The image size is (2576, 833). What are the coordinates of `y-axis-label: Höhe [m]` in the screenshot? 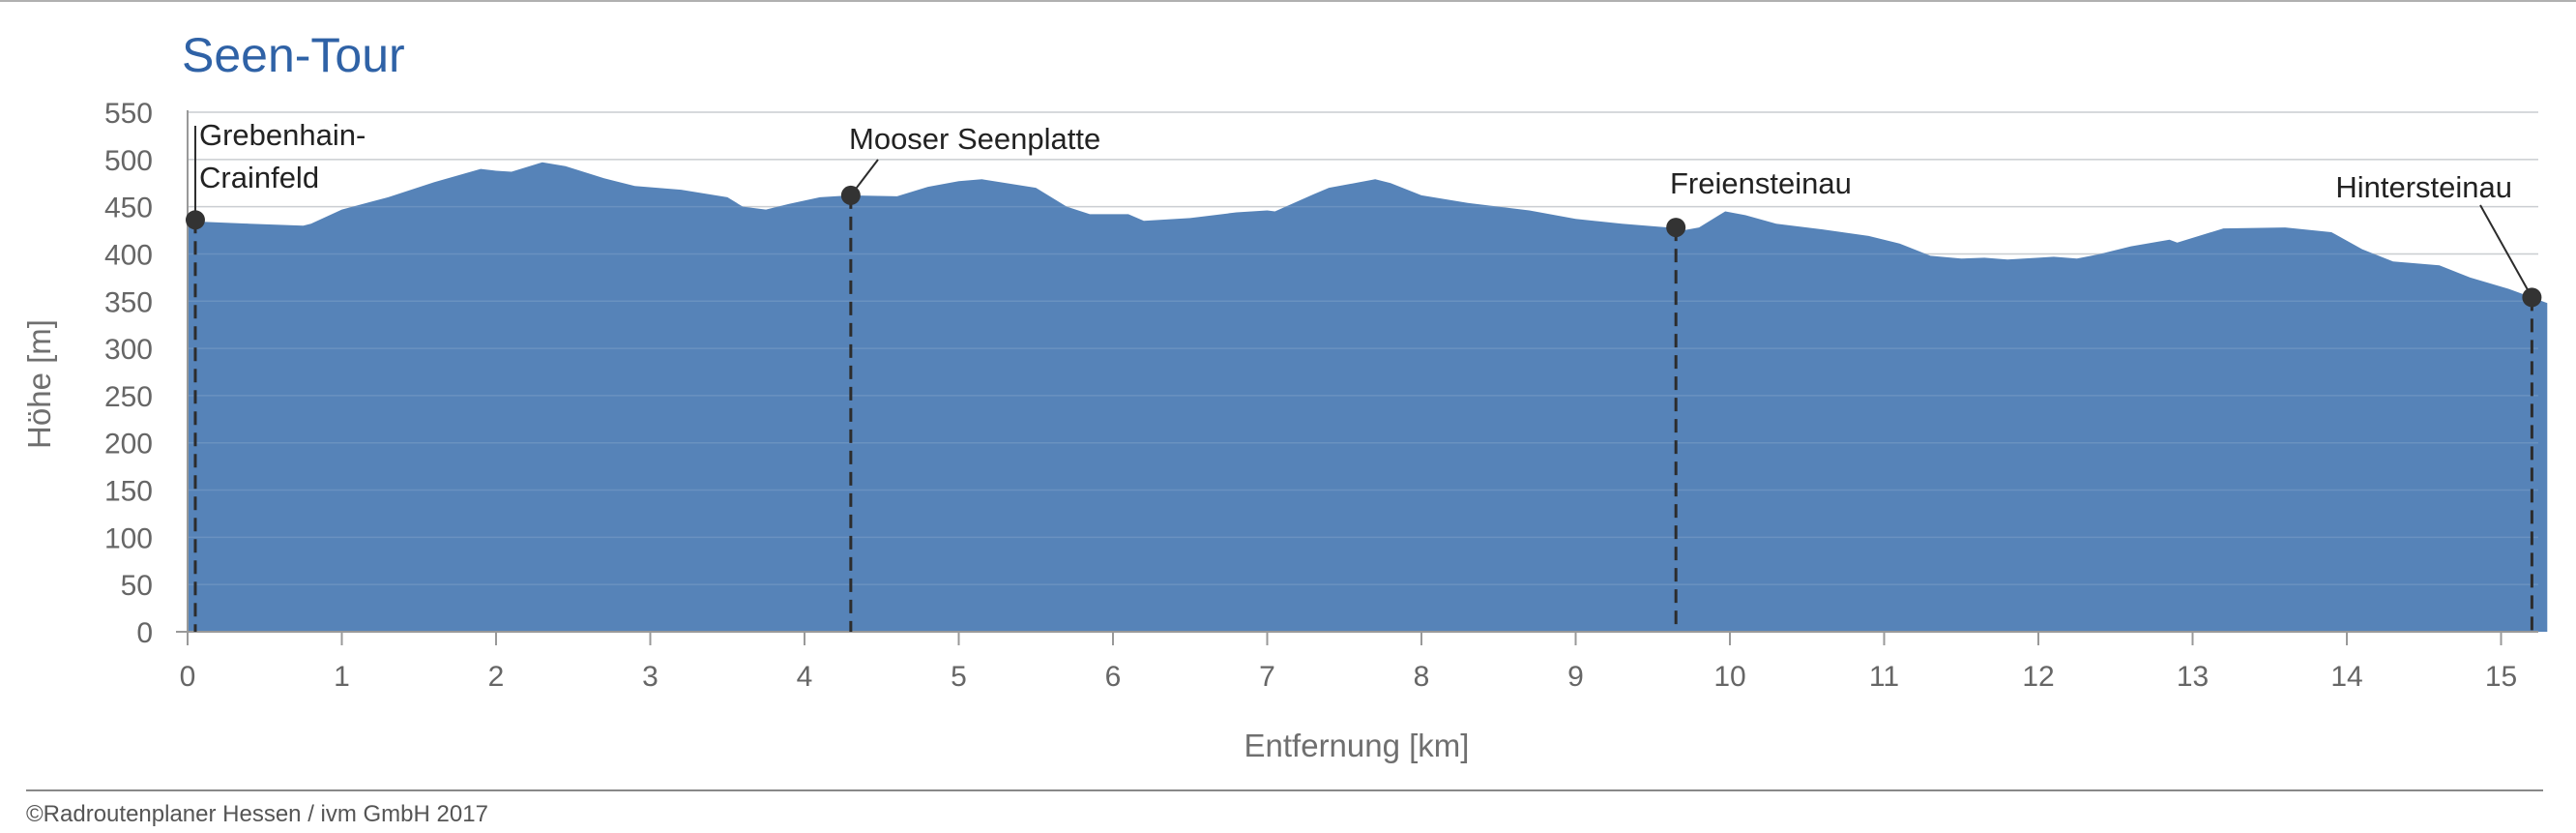 It's located at (39, 384).